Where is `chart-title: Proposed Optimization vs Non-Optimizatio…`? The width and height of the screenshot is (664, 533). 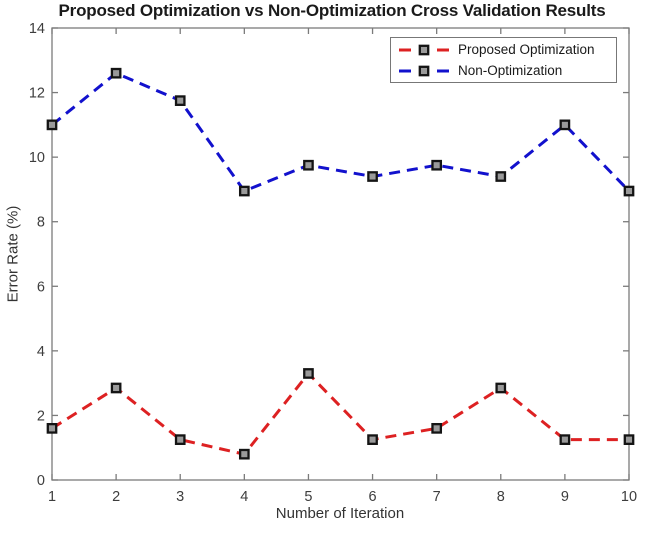 chart-title: Proposed Optimization vs Non-Optimizatio… is located at coordinates (332, 10).